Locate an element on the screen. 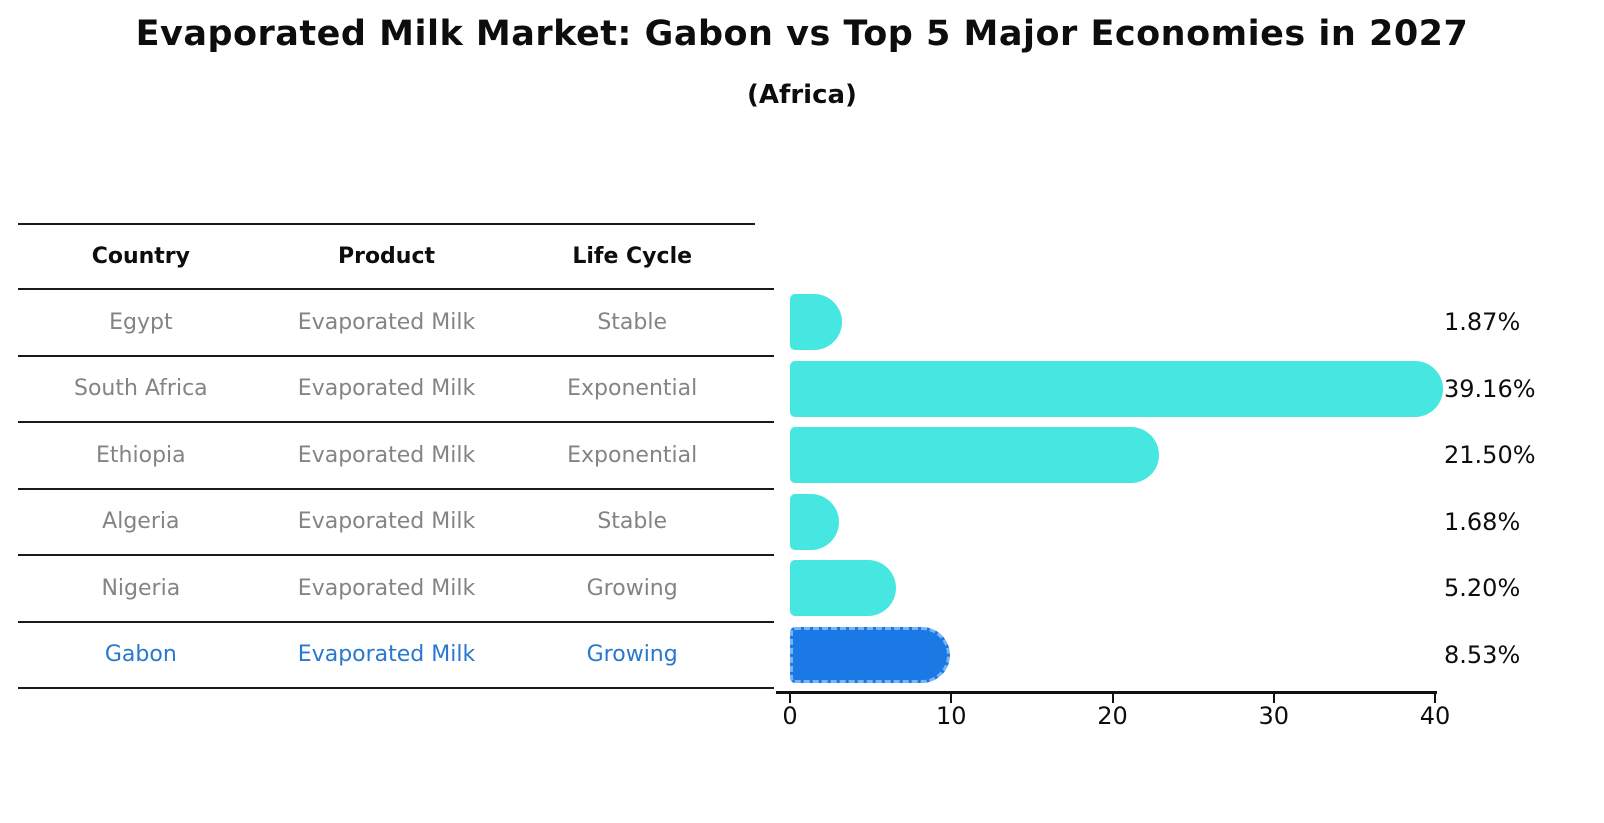  table-header-row: Country Product Life Cycle is located at coordinates (386, 256).